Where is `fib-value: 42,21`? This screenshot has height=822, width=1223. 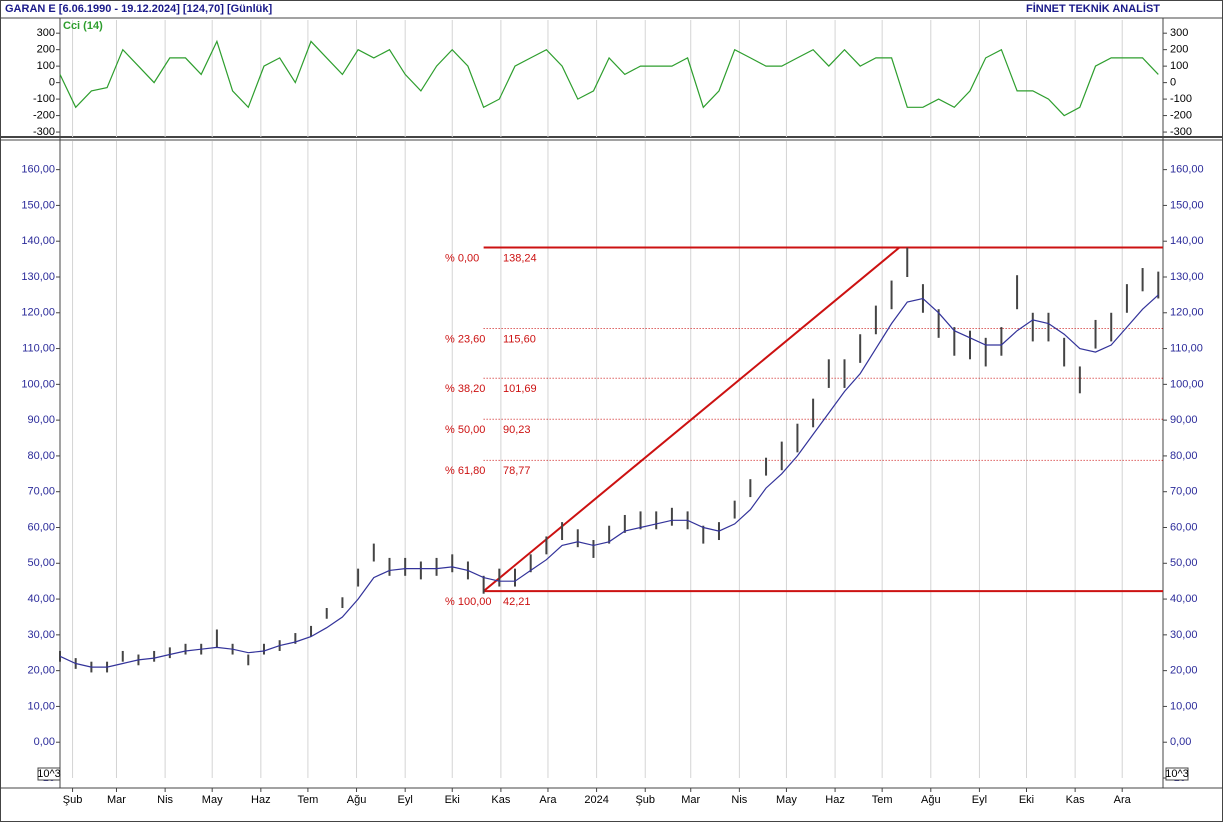
fib-value: 42,21 is located at coordinates (517, 602).